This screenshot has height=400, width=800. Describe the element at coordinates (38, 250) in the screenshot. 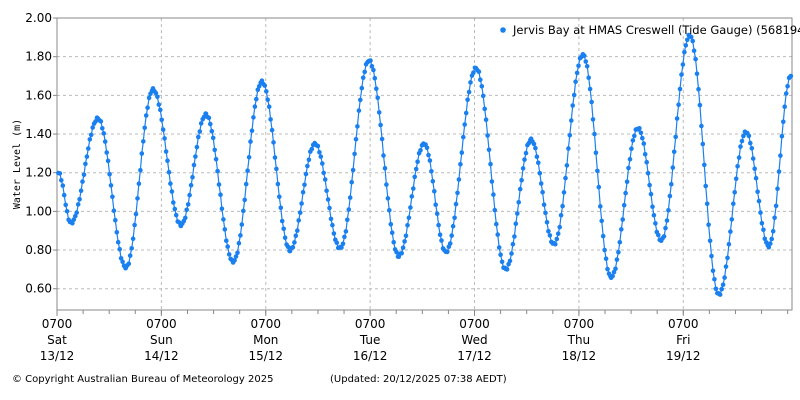

I see `y-tick-label: 0.80` at that location.